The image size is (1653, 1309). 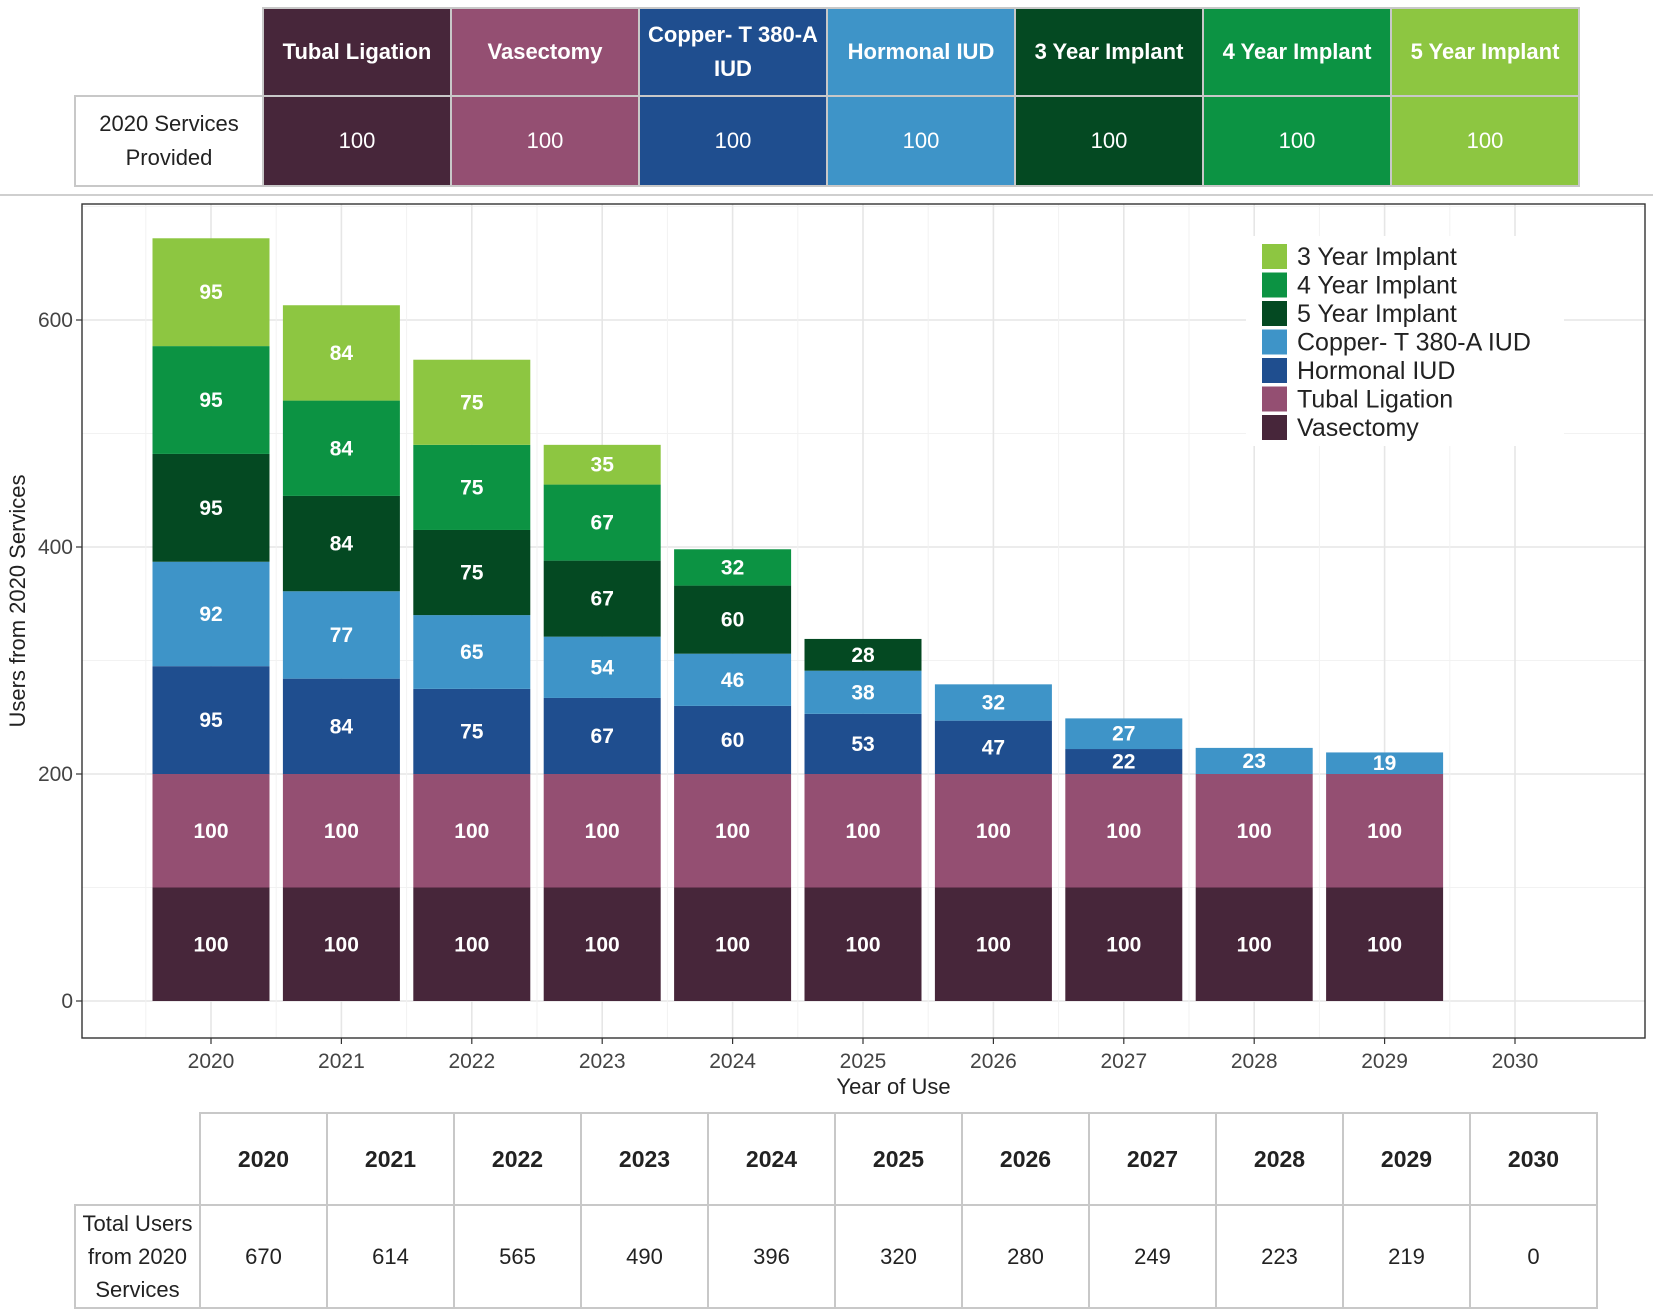 I want to click on bar-value-label: 65, so click(x=472, y=652).